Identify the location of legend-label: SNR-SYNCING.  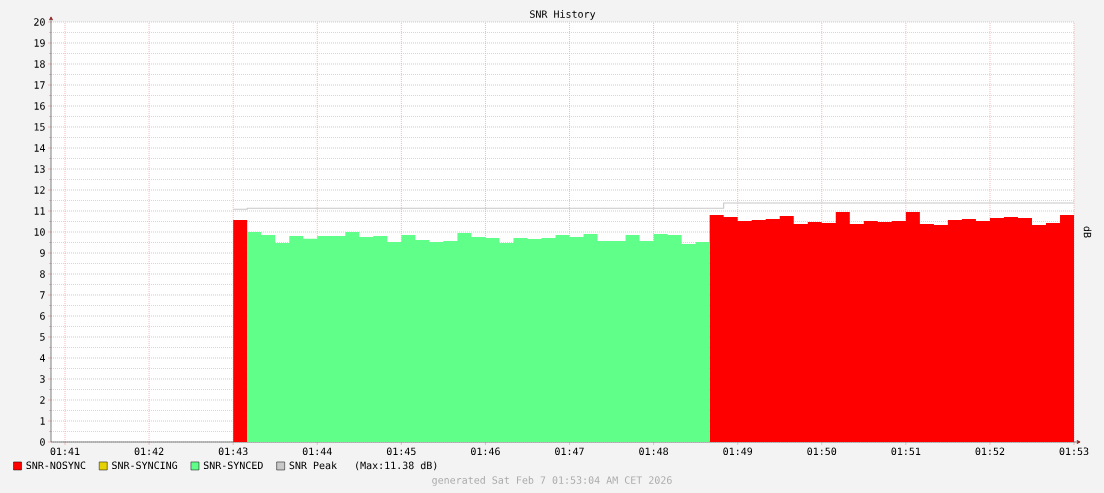
(145, 465).